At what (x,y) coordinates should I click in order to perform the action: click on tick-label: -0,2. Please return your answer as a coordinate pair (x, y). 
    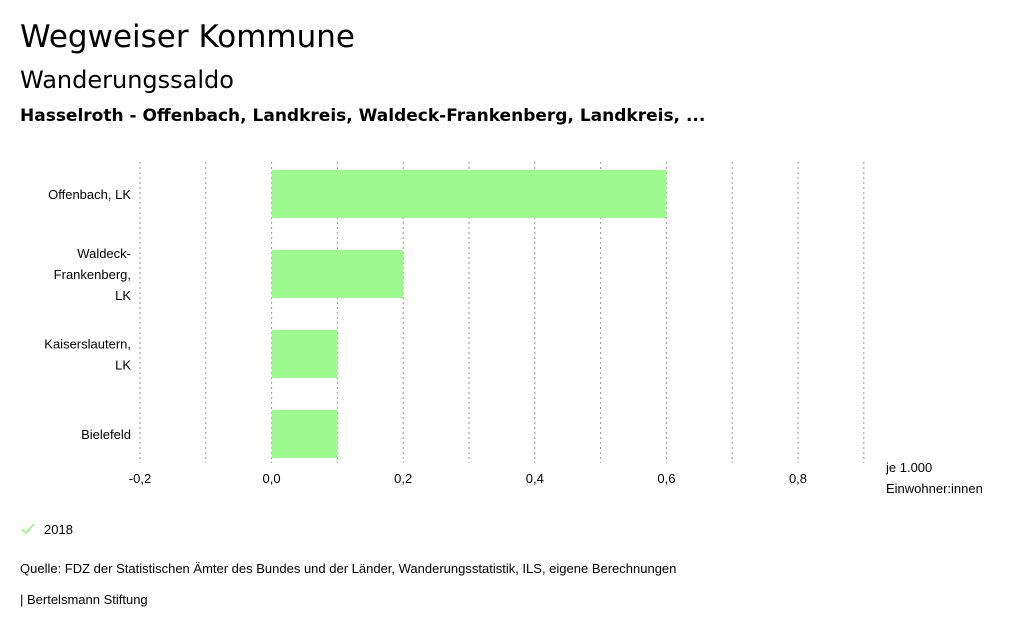
    Looking at the image, I should click on (140, 478).